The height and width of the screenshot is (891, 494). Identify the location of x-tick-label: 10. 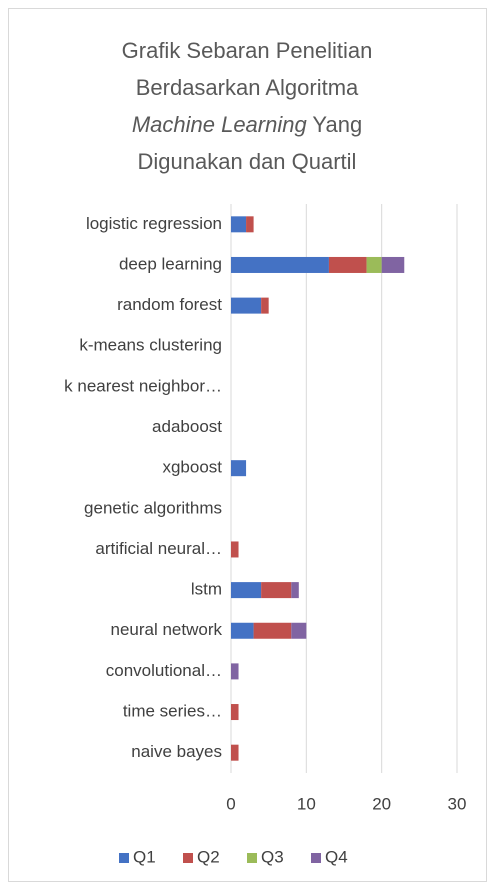
(306, 803).